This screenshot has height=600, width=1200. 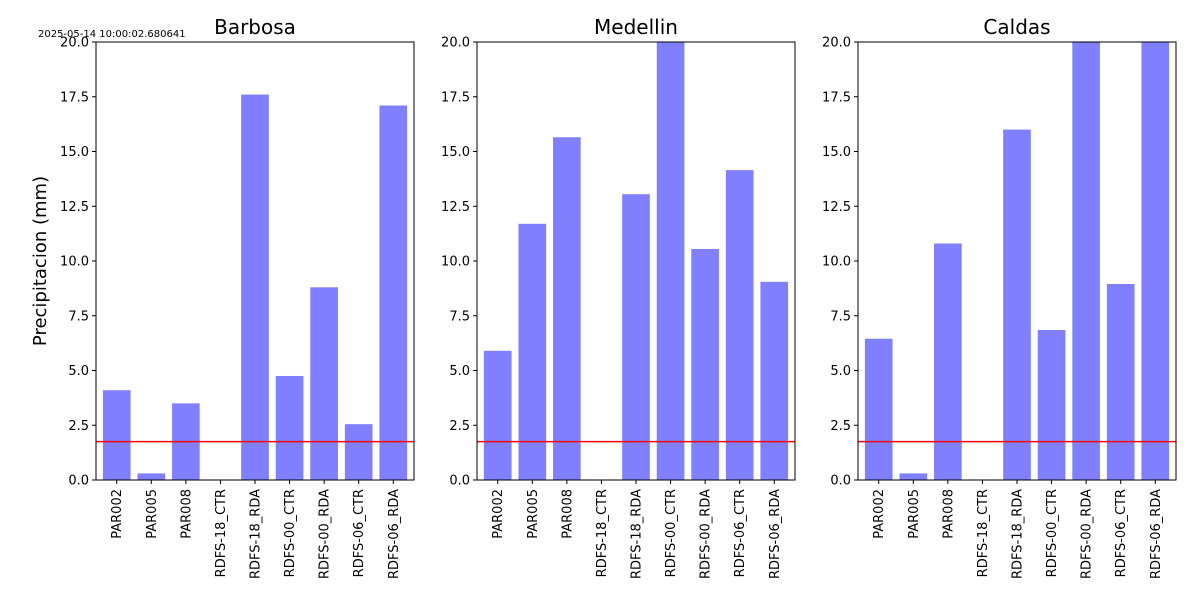 I want to click on panel-title: Caldas, so click(x=1016, y=27).